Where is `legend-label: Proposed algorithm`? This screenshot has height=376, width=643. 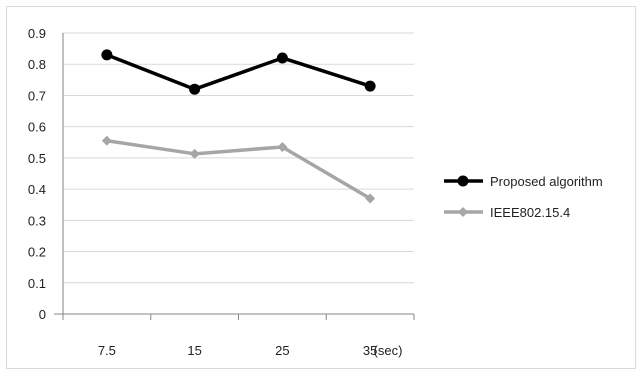 legend-label: Proposed algorithm is located at coordinates (546, 181).